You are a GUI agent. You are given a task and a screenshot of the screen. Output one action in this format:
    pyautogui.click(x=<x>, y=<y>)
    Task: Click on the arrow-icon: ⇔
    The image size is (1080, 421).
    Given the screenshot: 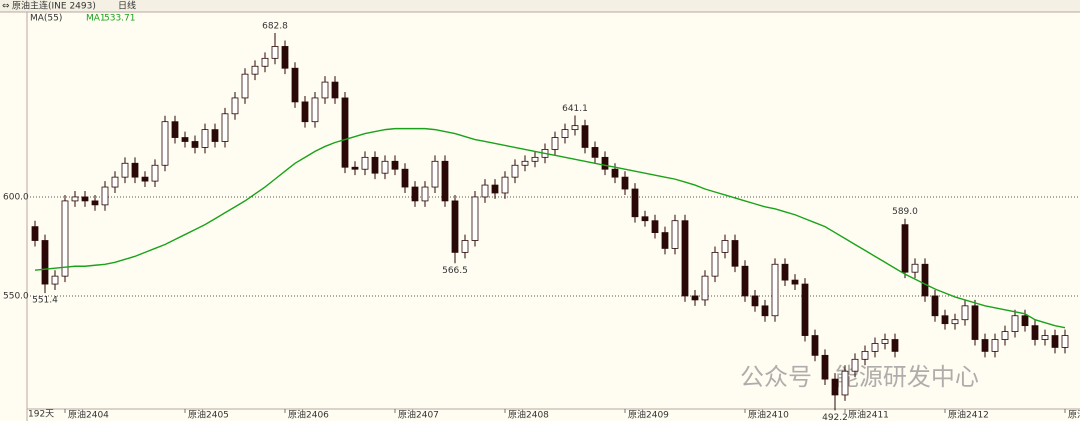 What is the action you would take?
    pyautogui.click(x=6, y=7)
    